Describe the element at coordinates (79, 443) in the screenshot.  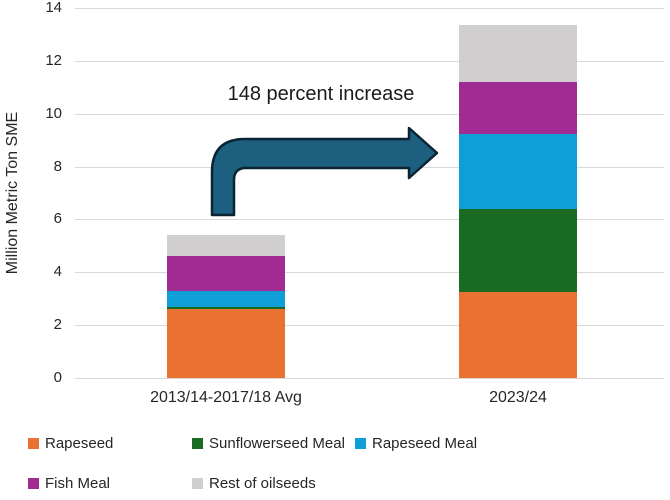
I see `legend-label: Rapeseed` at that location.